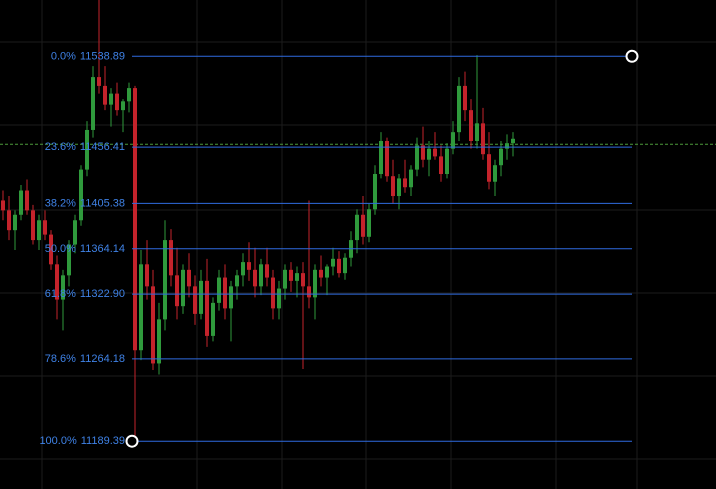  What do you see at coordinates (102, 56) in the screenshot?
I see `fib-price: 11538.89` at bounding box center [102, 56].